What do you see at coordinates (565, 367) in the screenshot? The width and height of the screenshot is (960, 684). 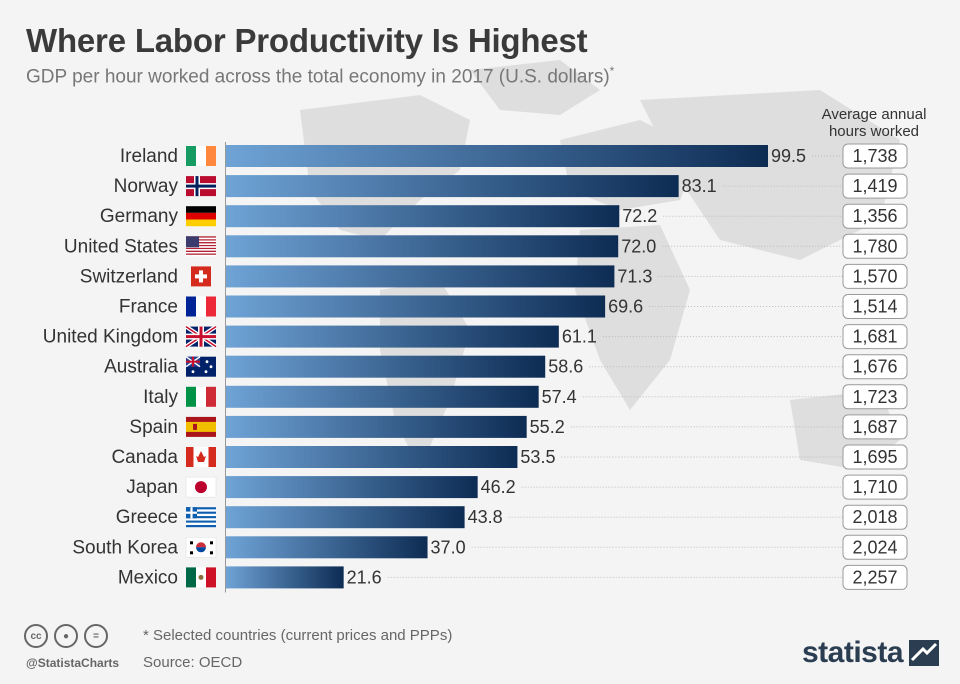 I see `value-label: 58.6` at bounding box center [565, 367].